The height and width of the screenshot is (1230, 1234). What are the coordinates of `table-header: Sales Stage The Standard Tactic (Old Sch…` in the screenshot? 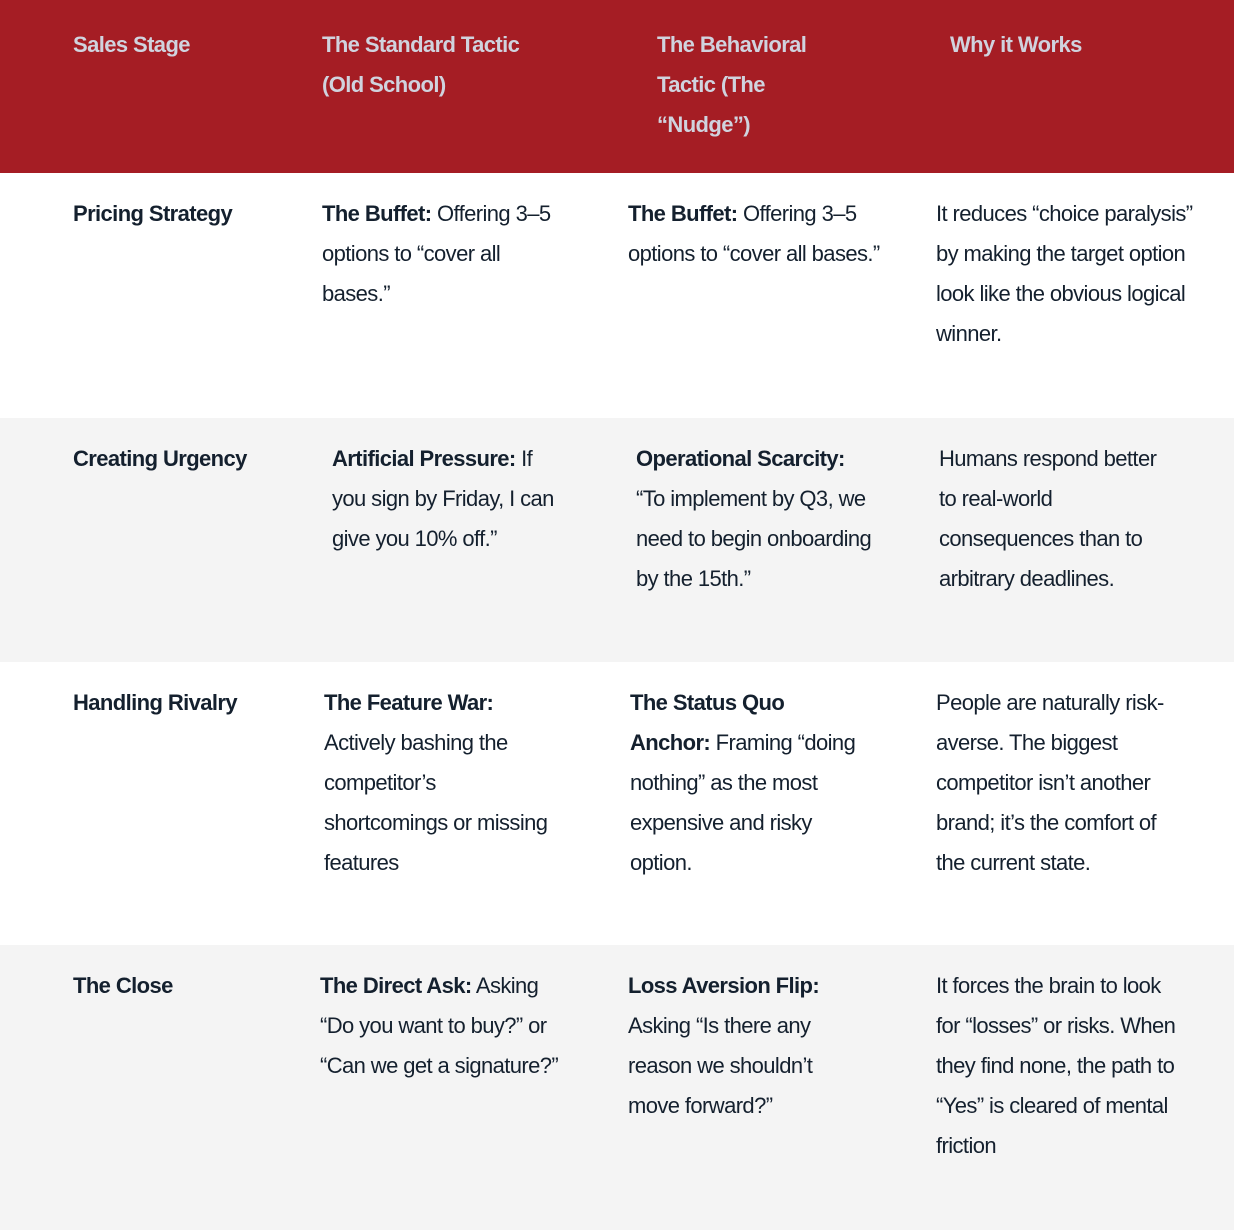 It's located at (617, 86).